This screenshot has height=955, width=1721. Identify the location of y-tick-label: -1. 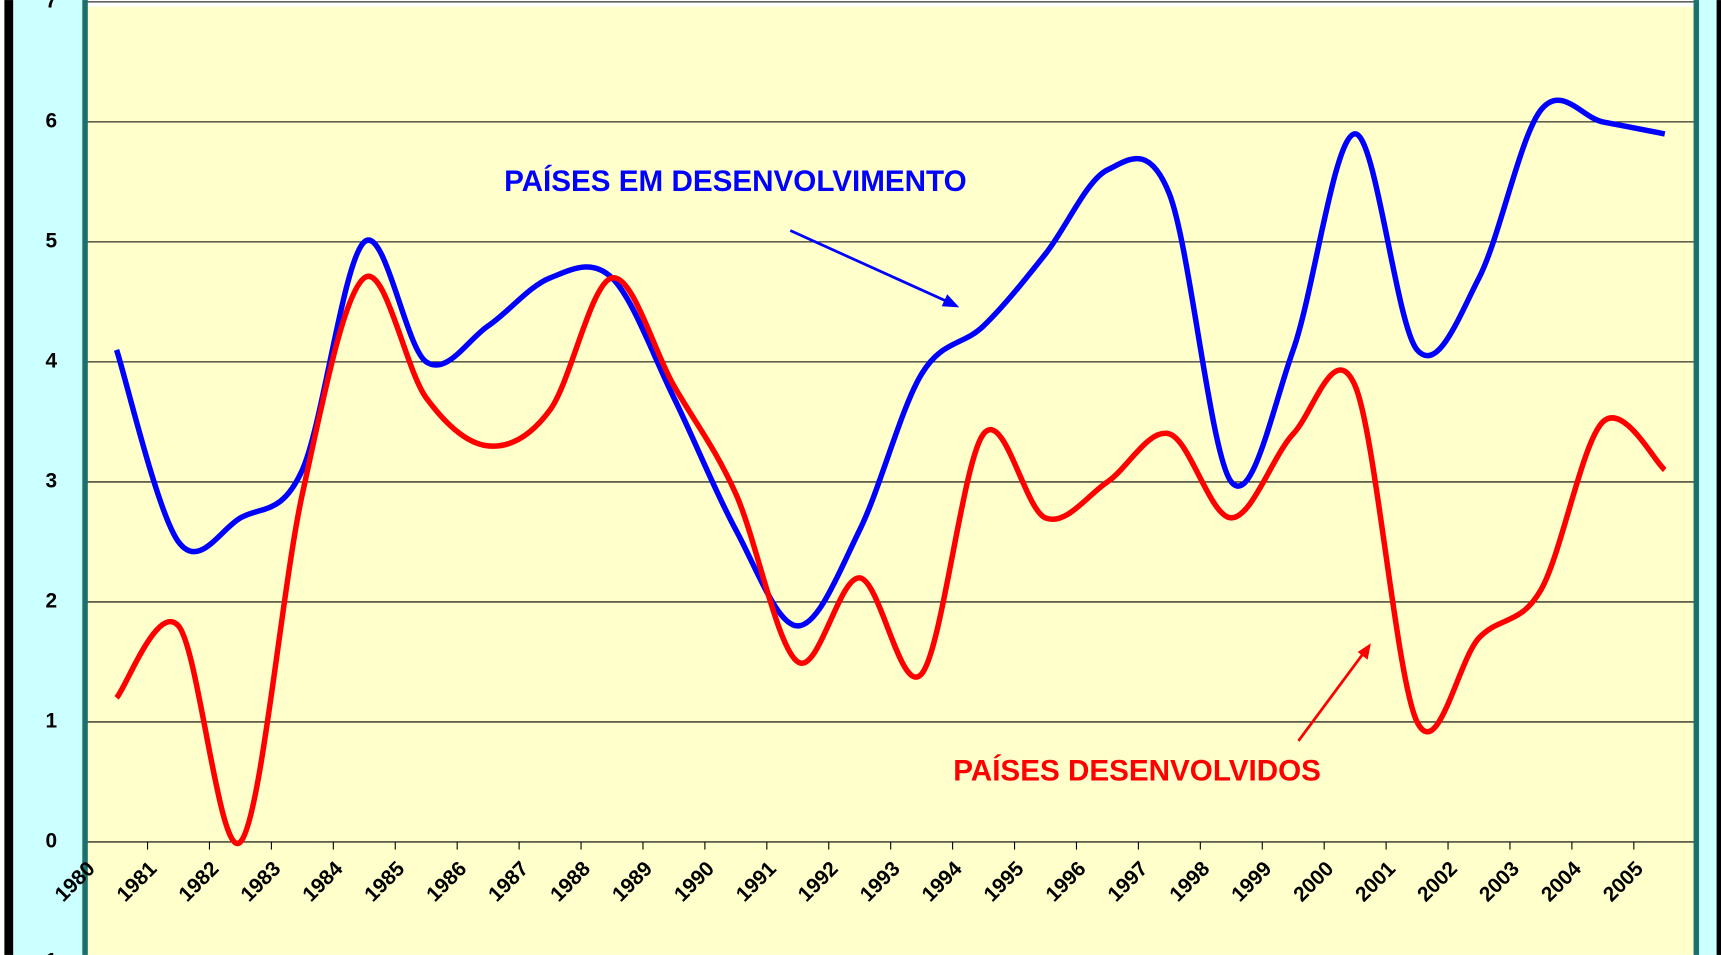
(48, 952).